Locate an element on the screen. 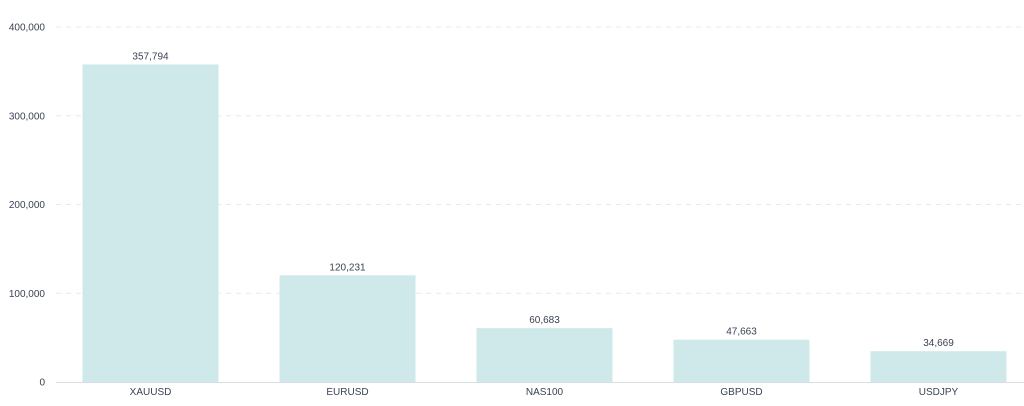 The image size is (1024, 406). y-axis-tick-labels: 0 100,000 200,000 300,000 400,000 is located at coordinates (27, 206).